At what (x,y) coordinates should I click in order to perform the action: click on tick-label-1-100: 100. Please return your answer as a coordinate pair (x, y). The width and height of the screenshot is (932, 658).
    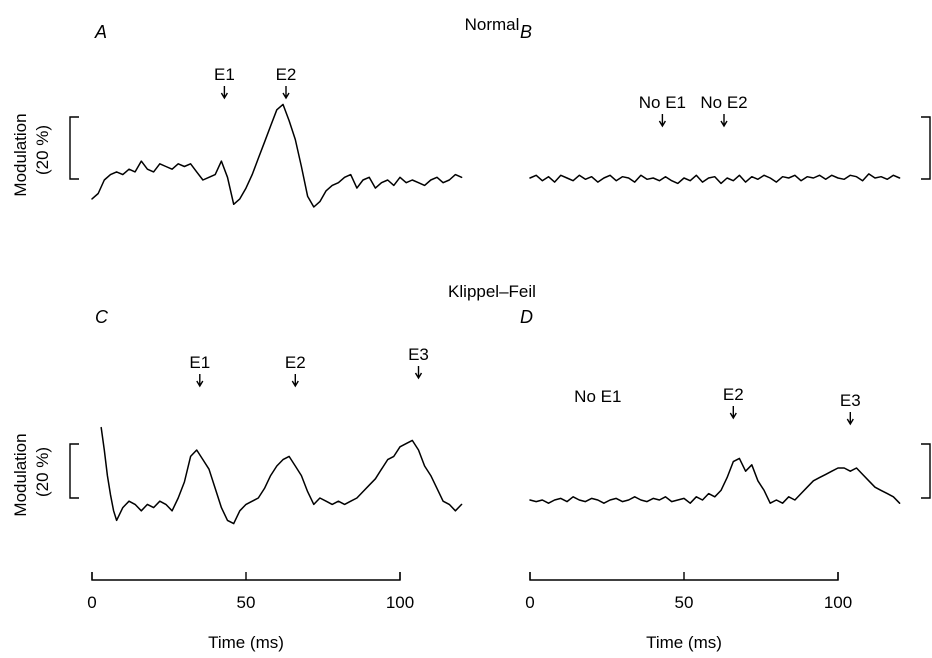
    Looking at the image, I should click on (400, 602).